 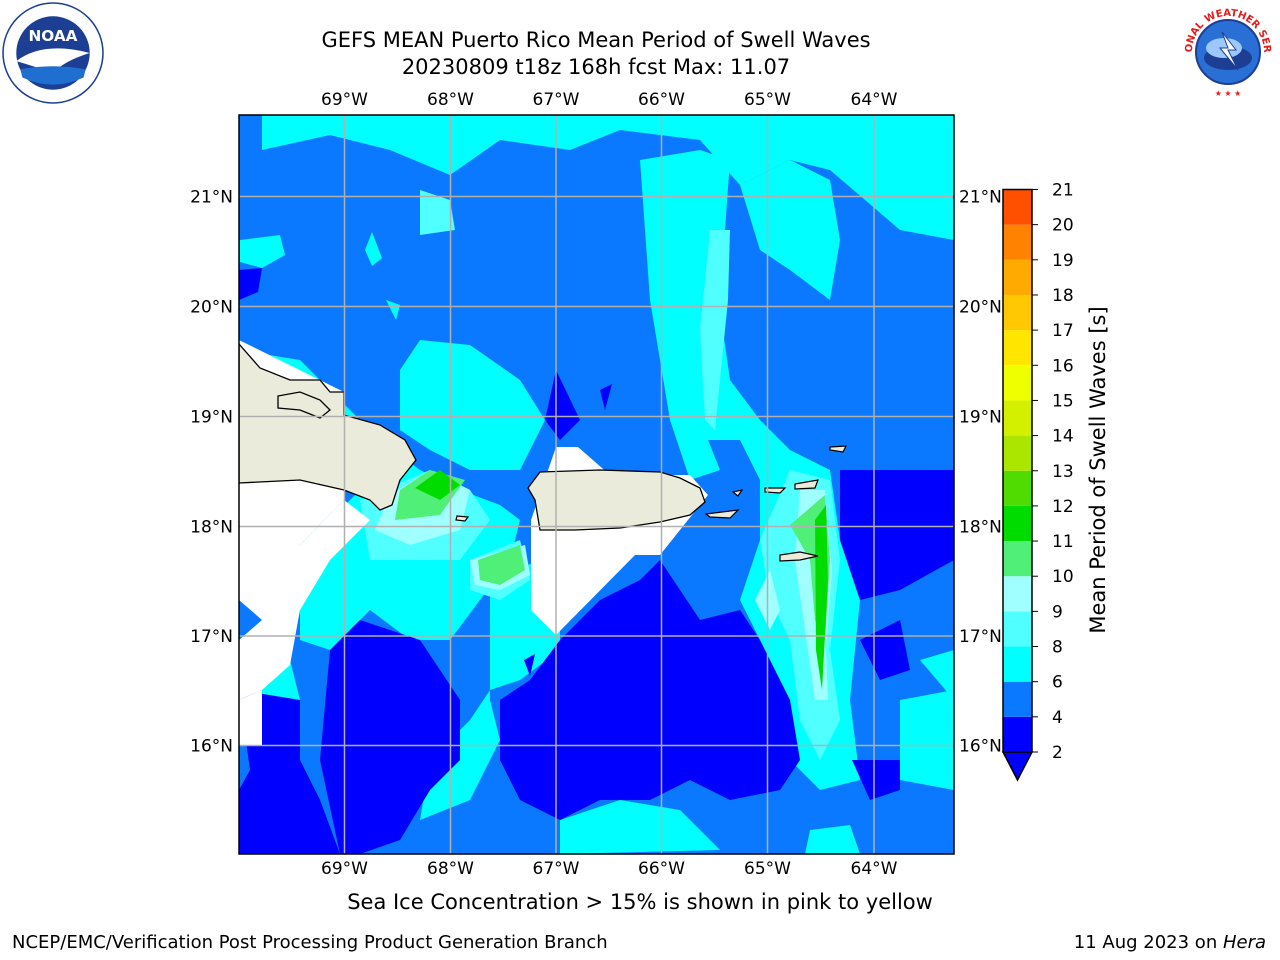 I want to click on lon-label-top: 68°W, so click(x=450, y=100).